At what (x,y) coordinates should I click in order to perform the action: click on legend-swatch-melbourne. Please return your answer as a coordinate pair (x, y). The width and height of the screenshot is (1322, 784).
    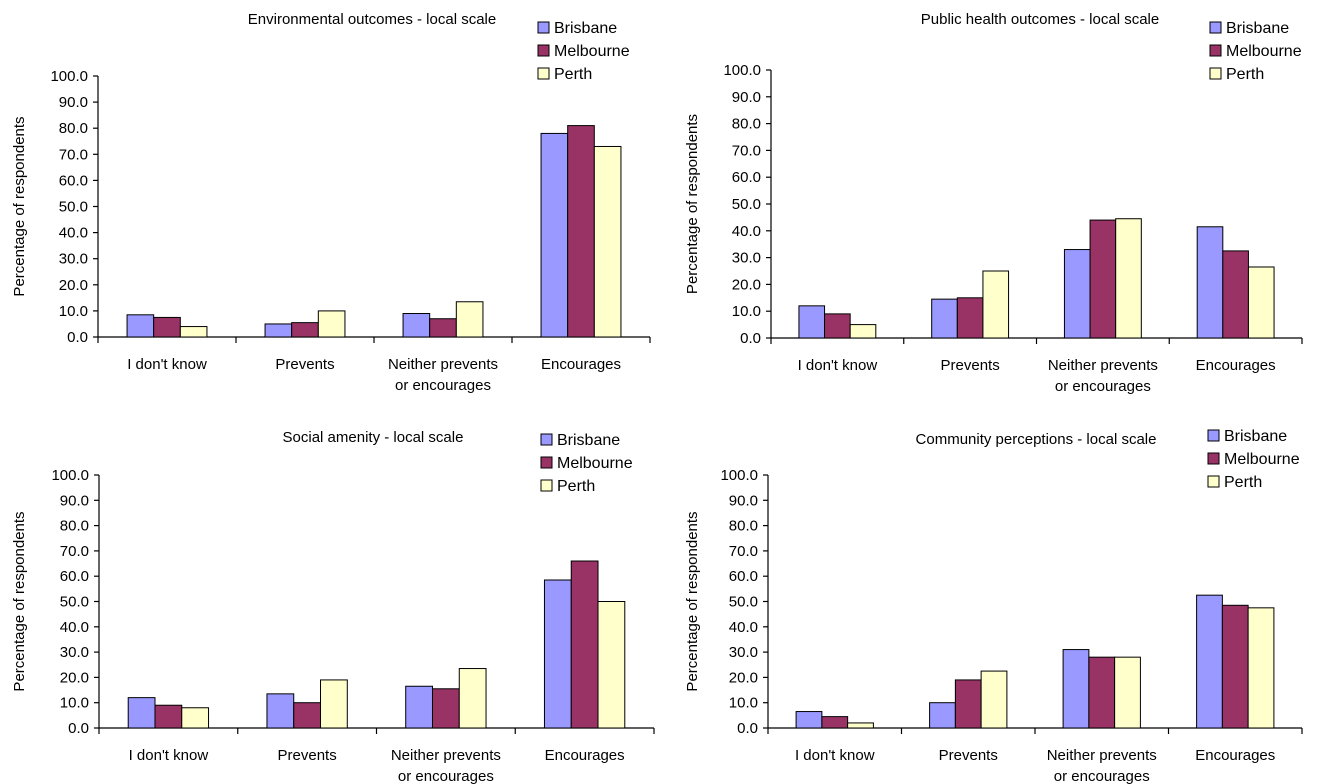
    Looking at the image, I should click on (1215, 50).